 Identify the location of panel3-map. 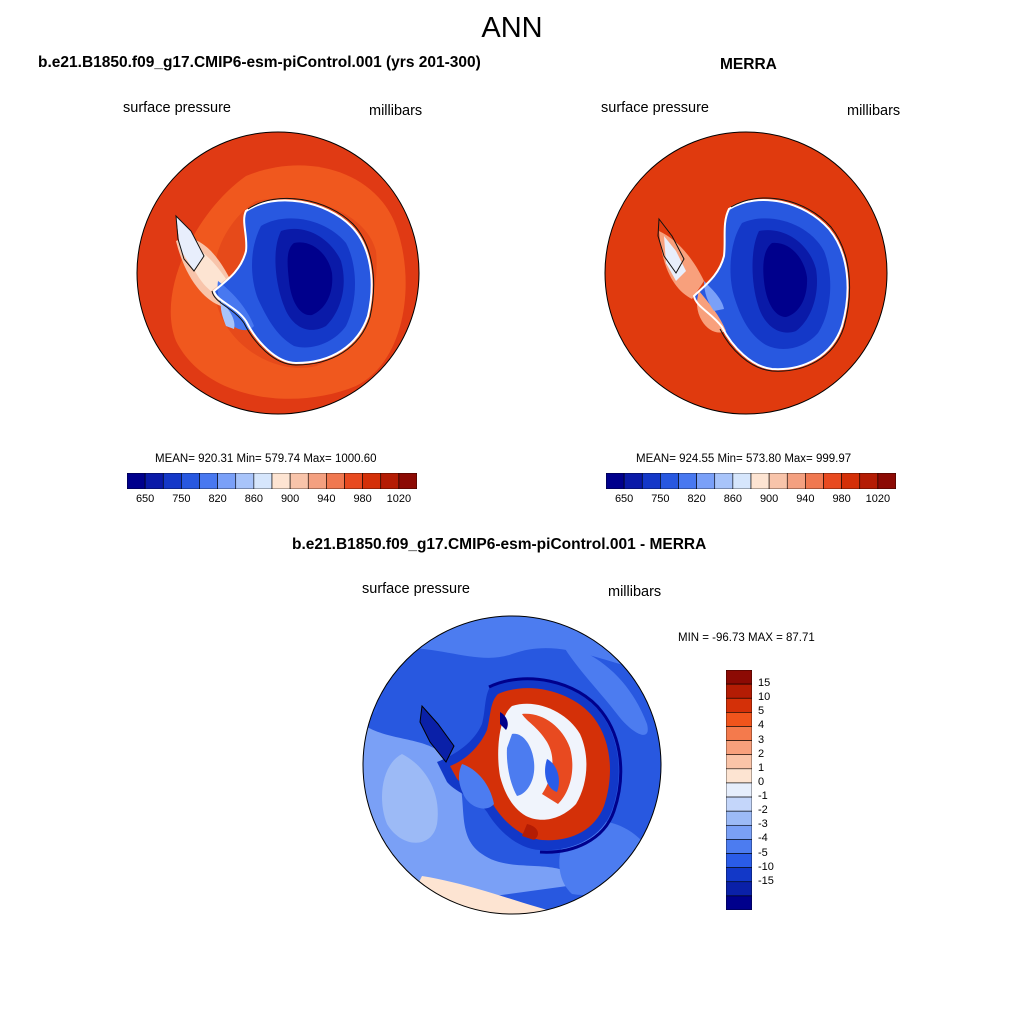
(512, 765).